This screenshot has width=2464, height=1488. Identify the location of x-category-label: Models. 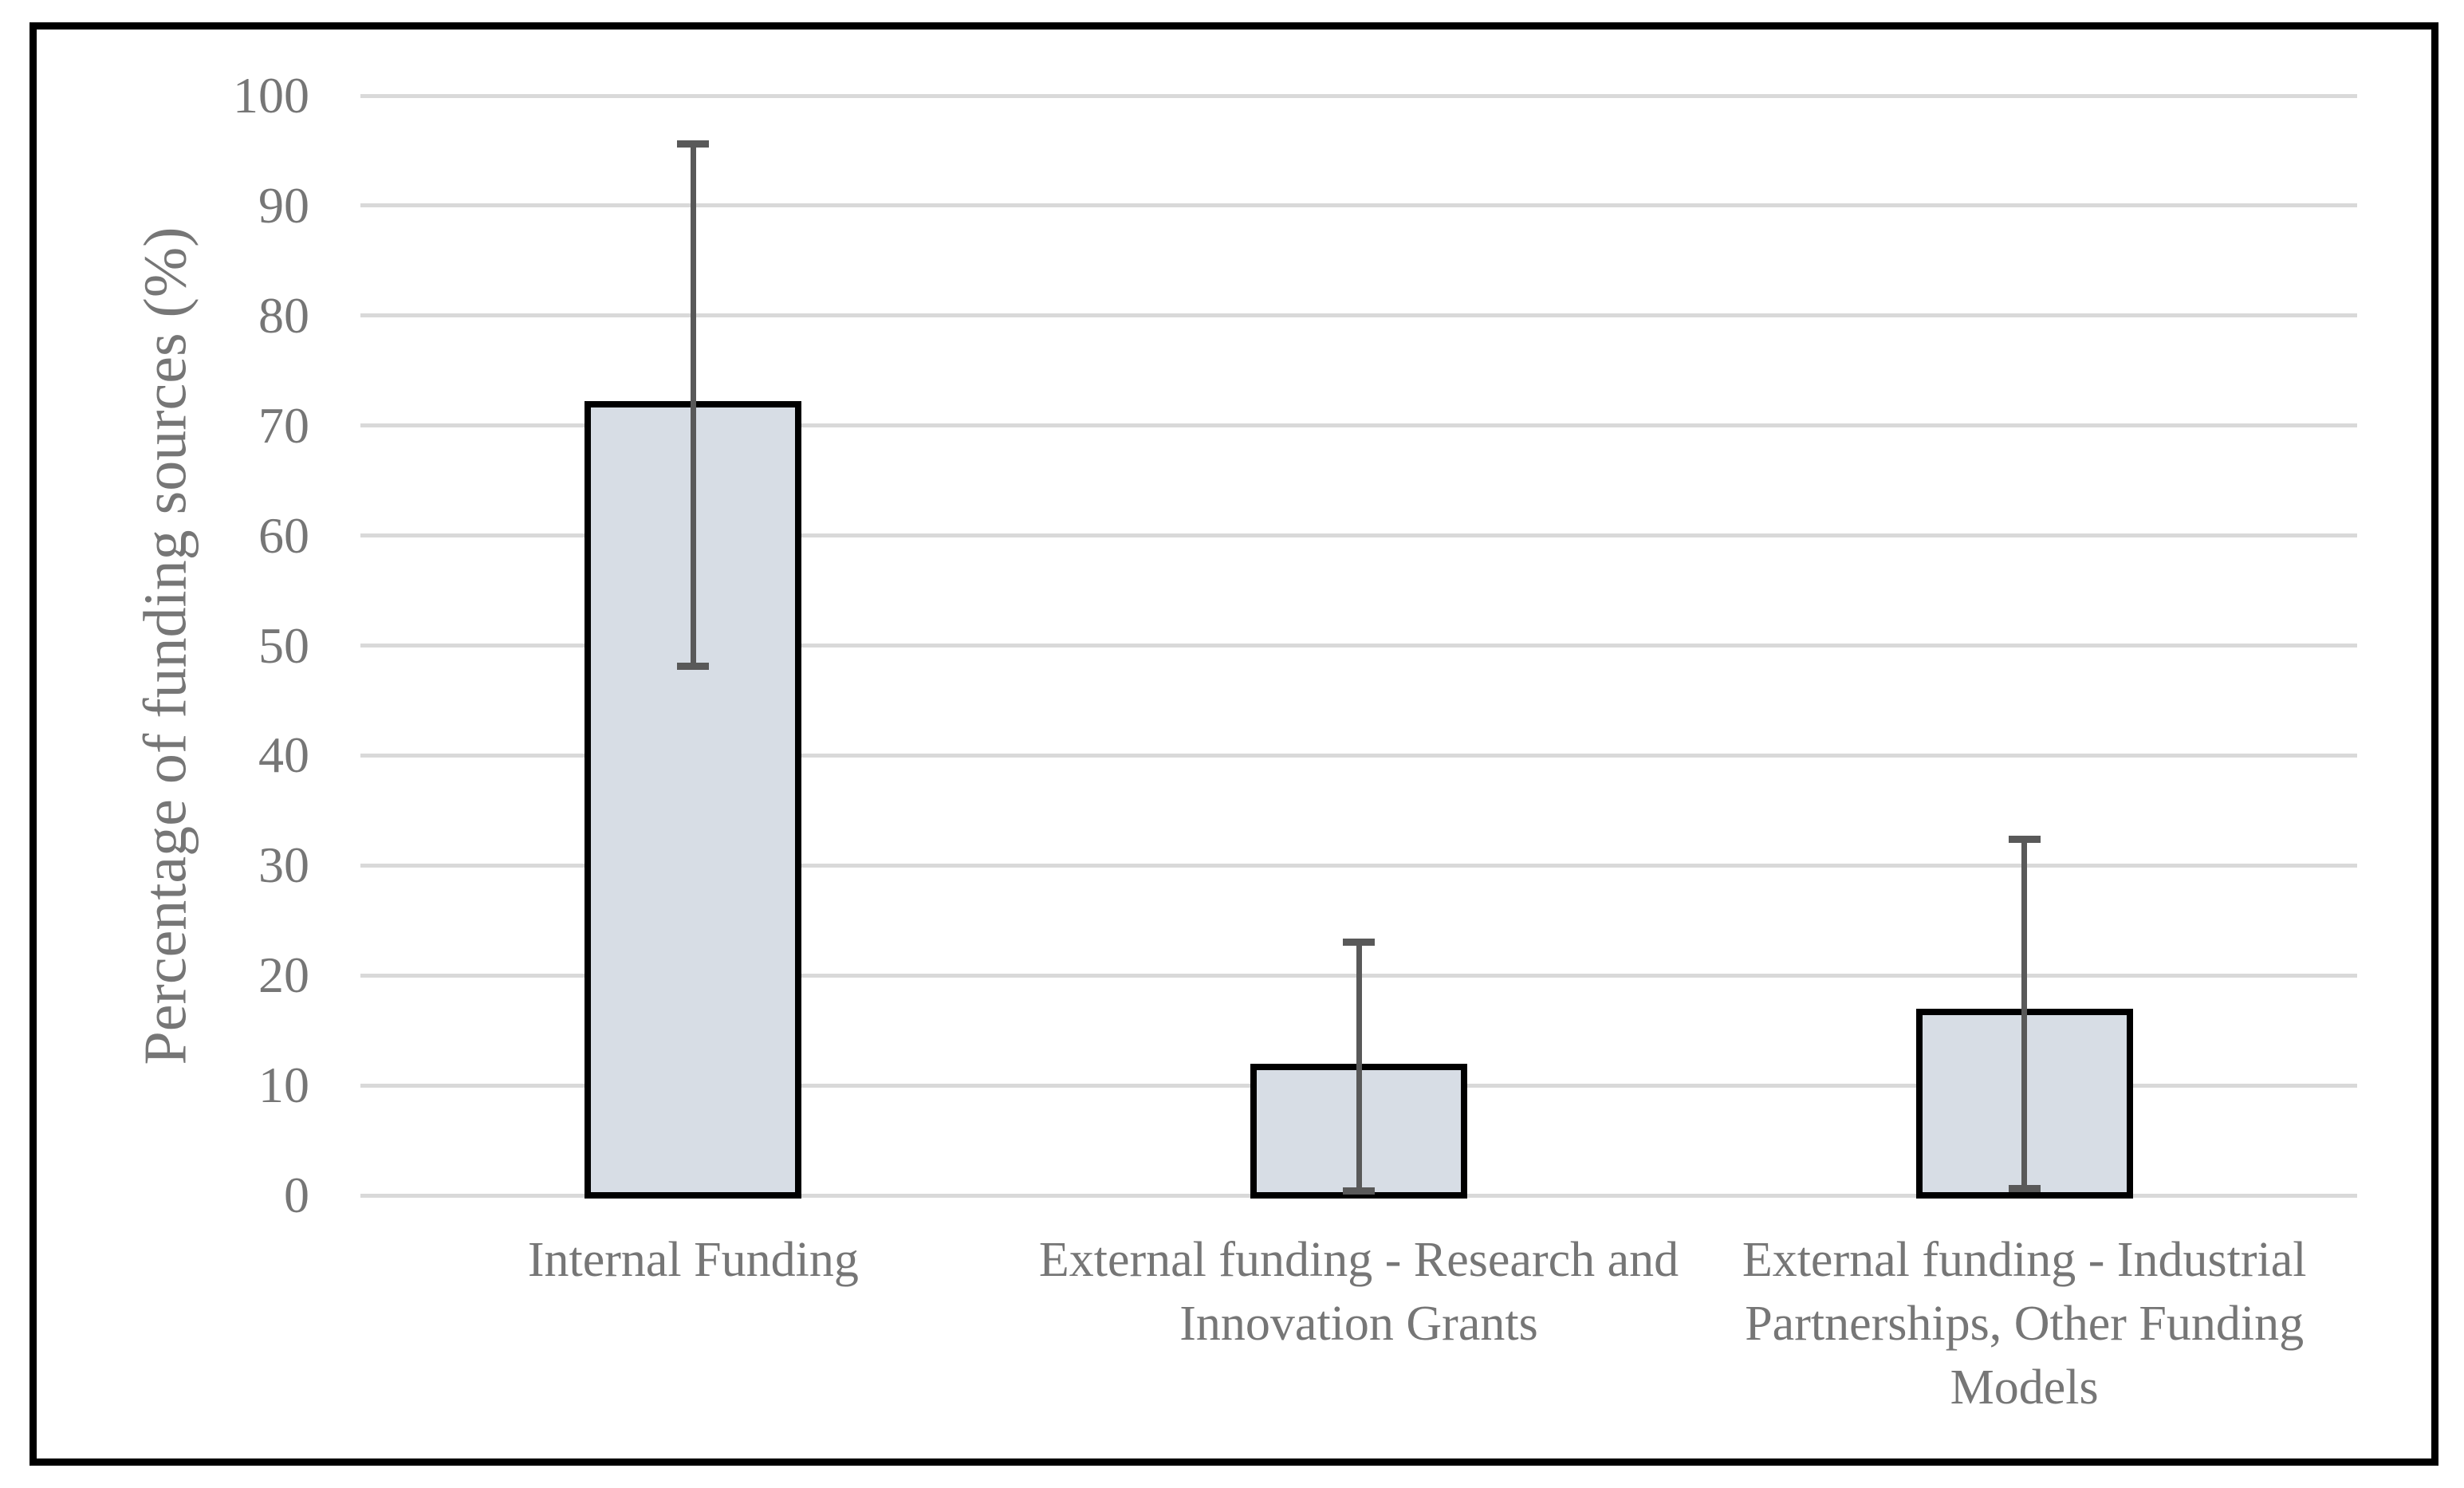
(2024, 1388).